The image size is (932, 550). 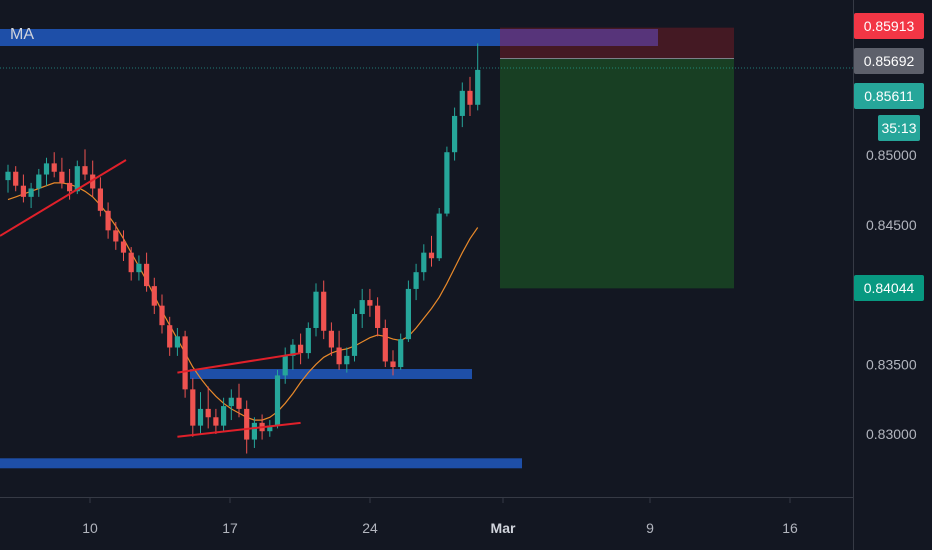 What do you see at coordinates (63, 198) in the screenshot?
I see `uptrend-line-early` at bounding box center [63, 198].